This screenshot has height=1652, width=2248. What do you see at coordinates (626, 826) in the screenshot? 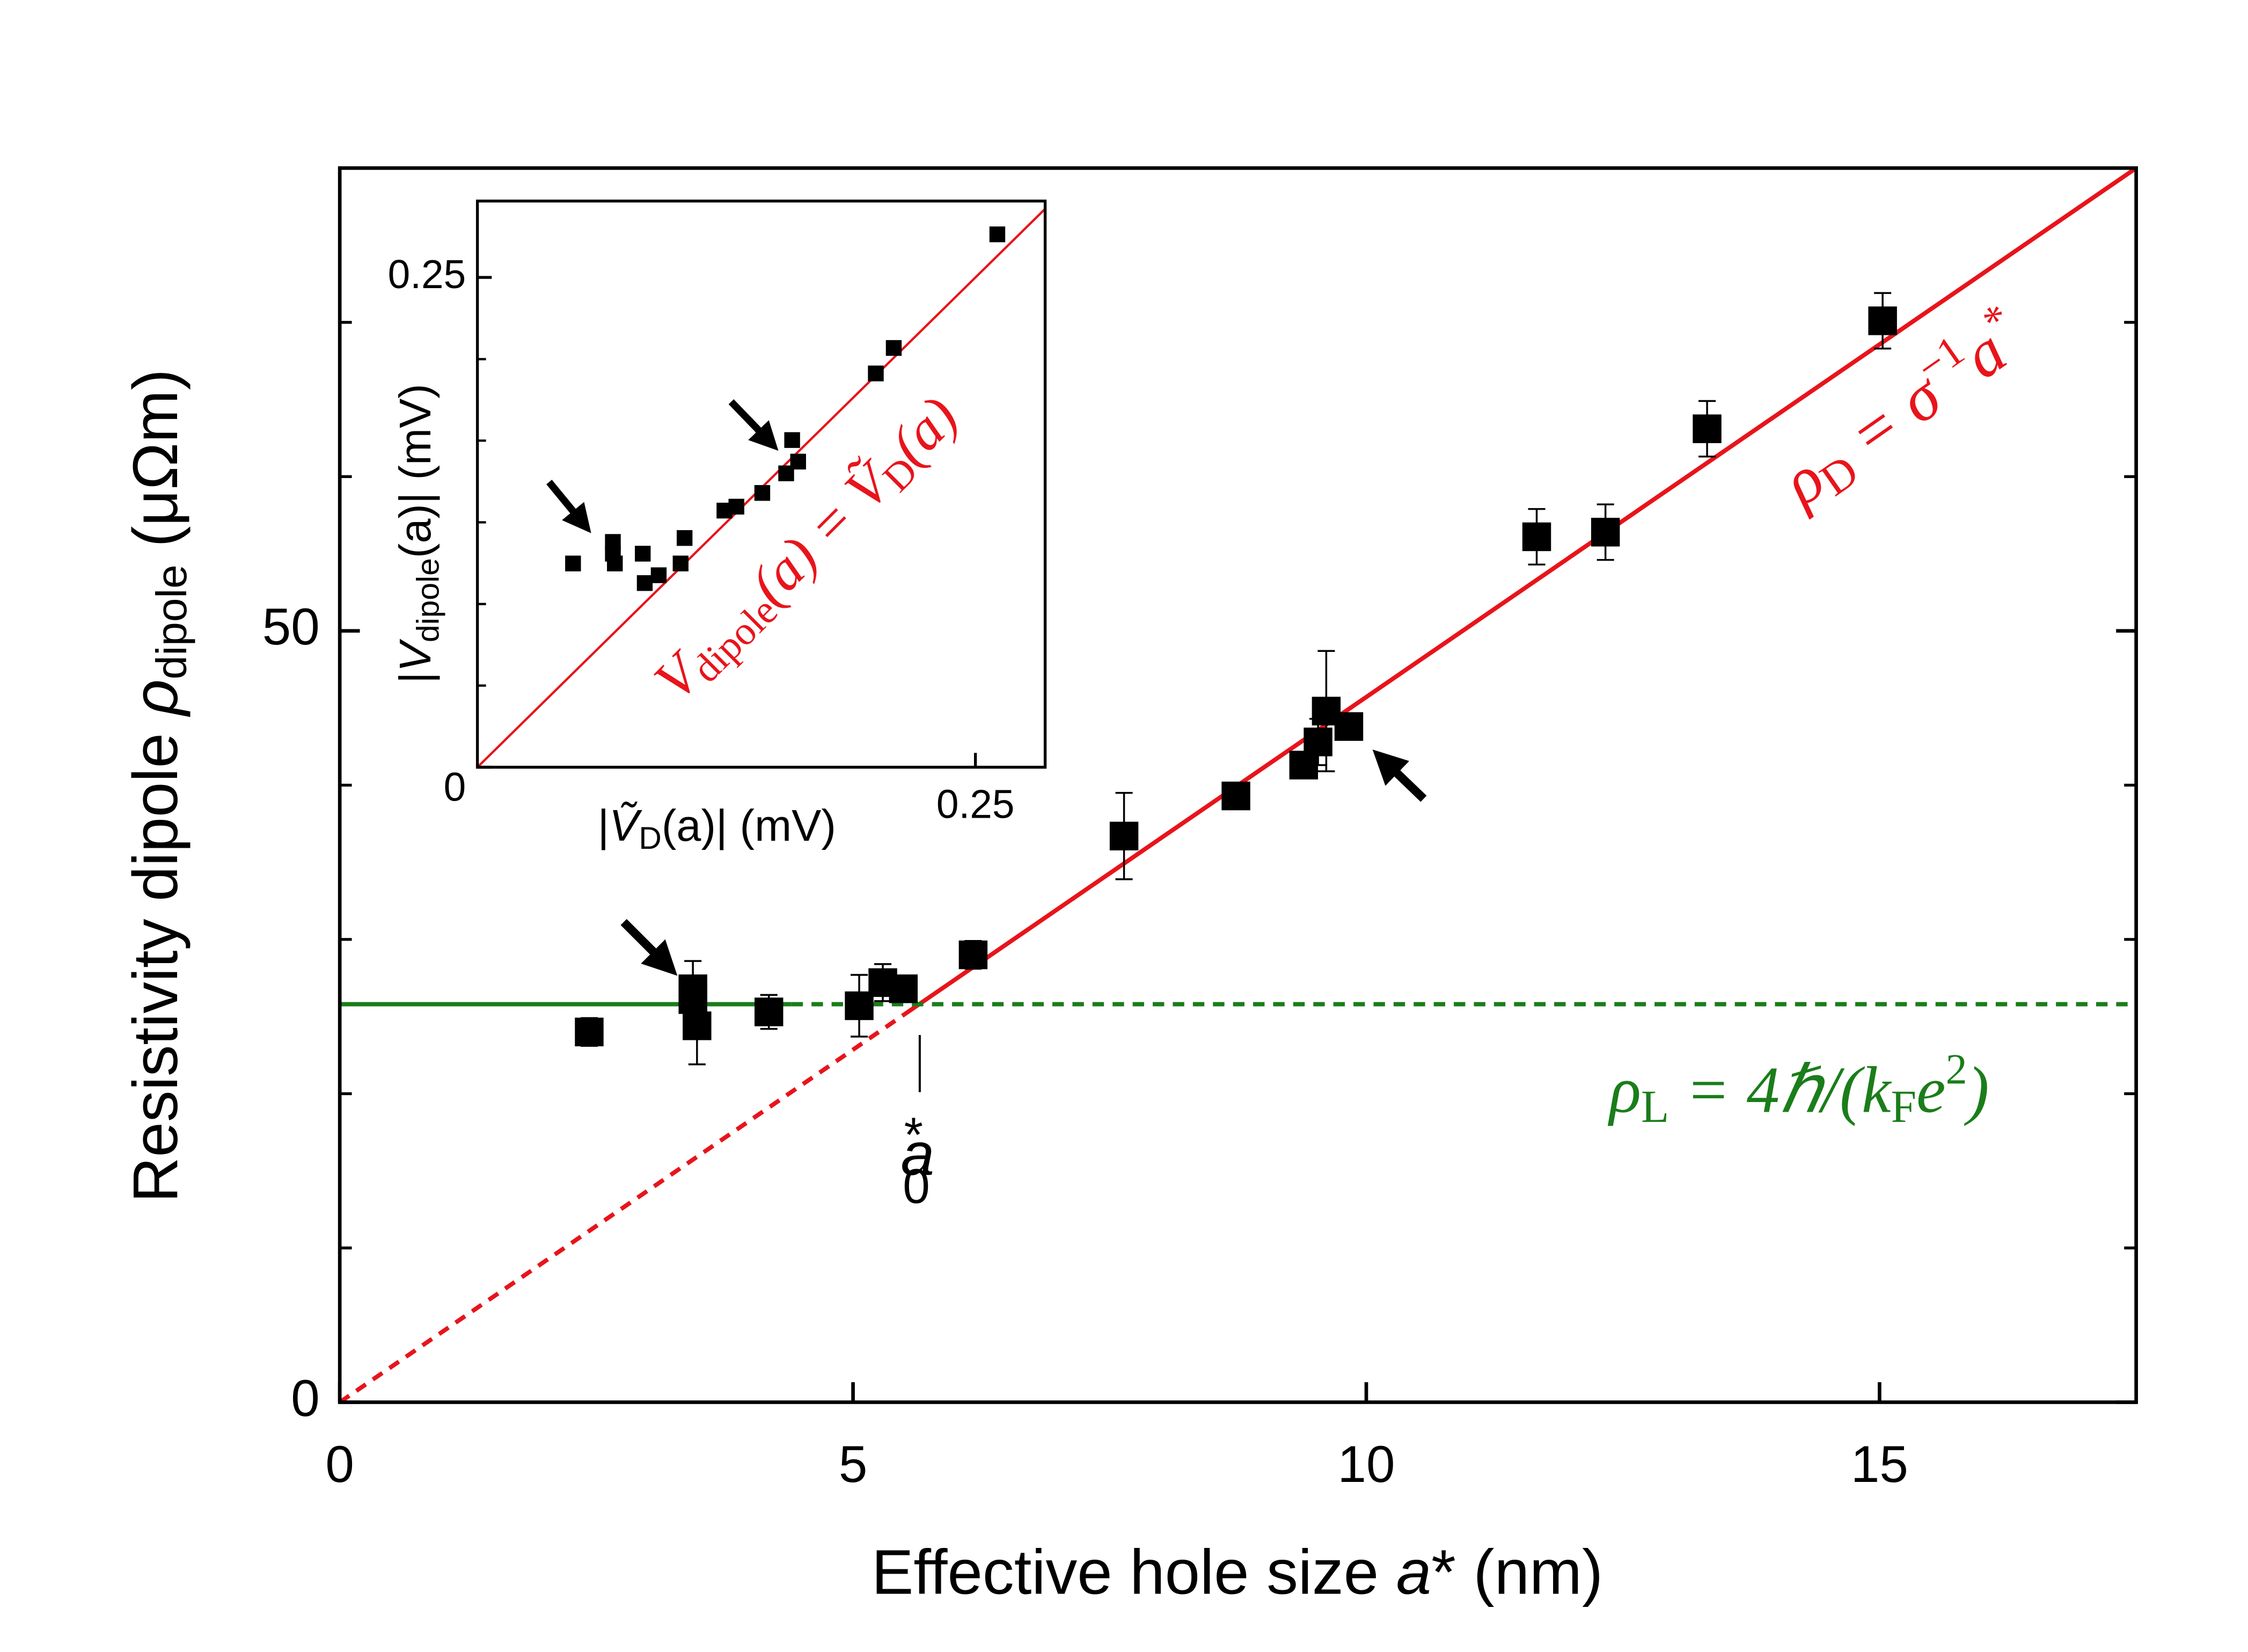
I see `inset-x-label-var: Ṽ` at bounding box center [626, 826].